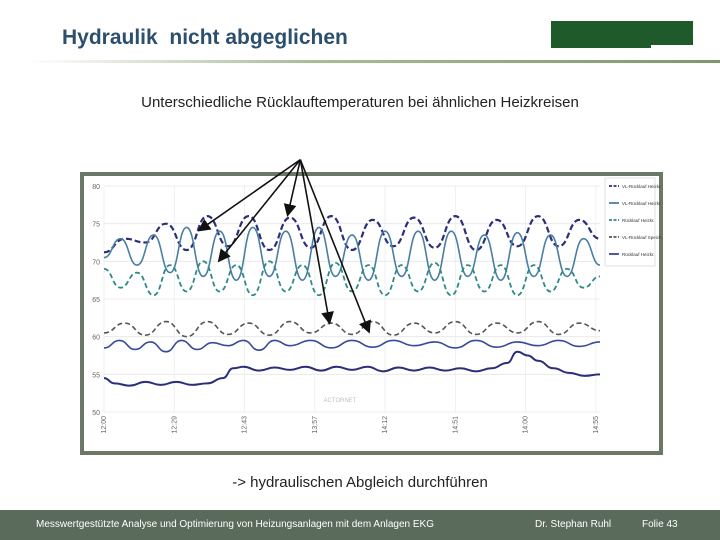 This screenshot has height=540, width=720. Describe the element at coordinates (96, 338) in the screenshot. I see `y-tick-label: 60` at that location.